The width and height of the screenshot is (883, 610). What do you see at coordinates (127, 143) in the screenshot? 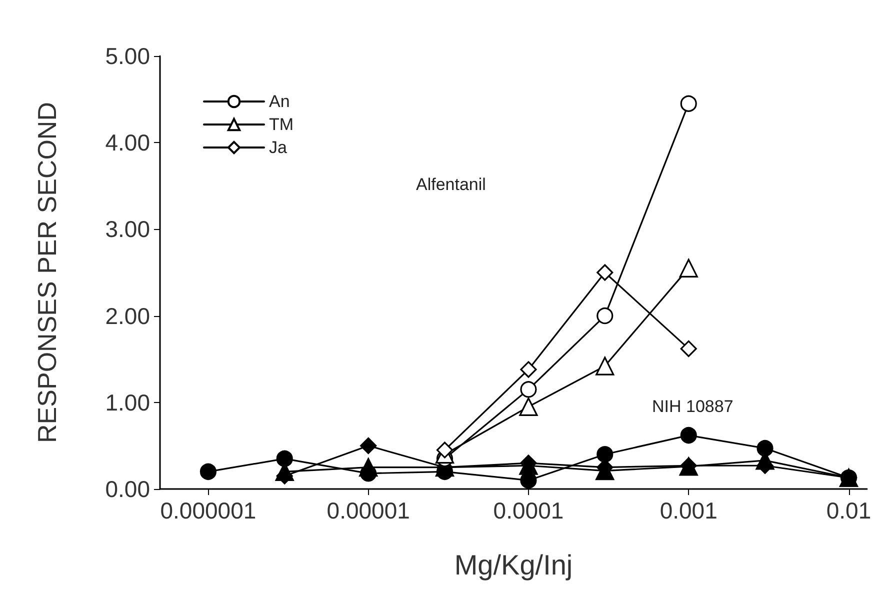
I see `y-tick-label: 4.00` at bounding box center [127, 143].